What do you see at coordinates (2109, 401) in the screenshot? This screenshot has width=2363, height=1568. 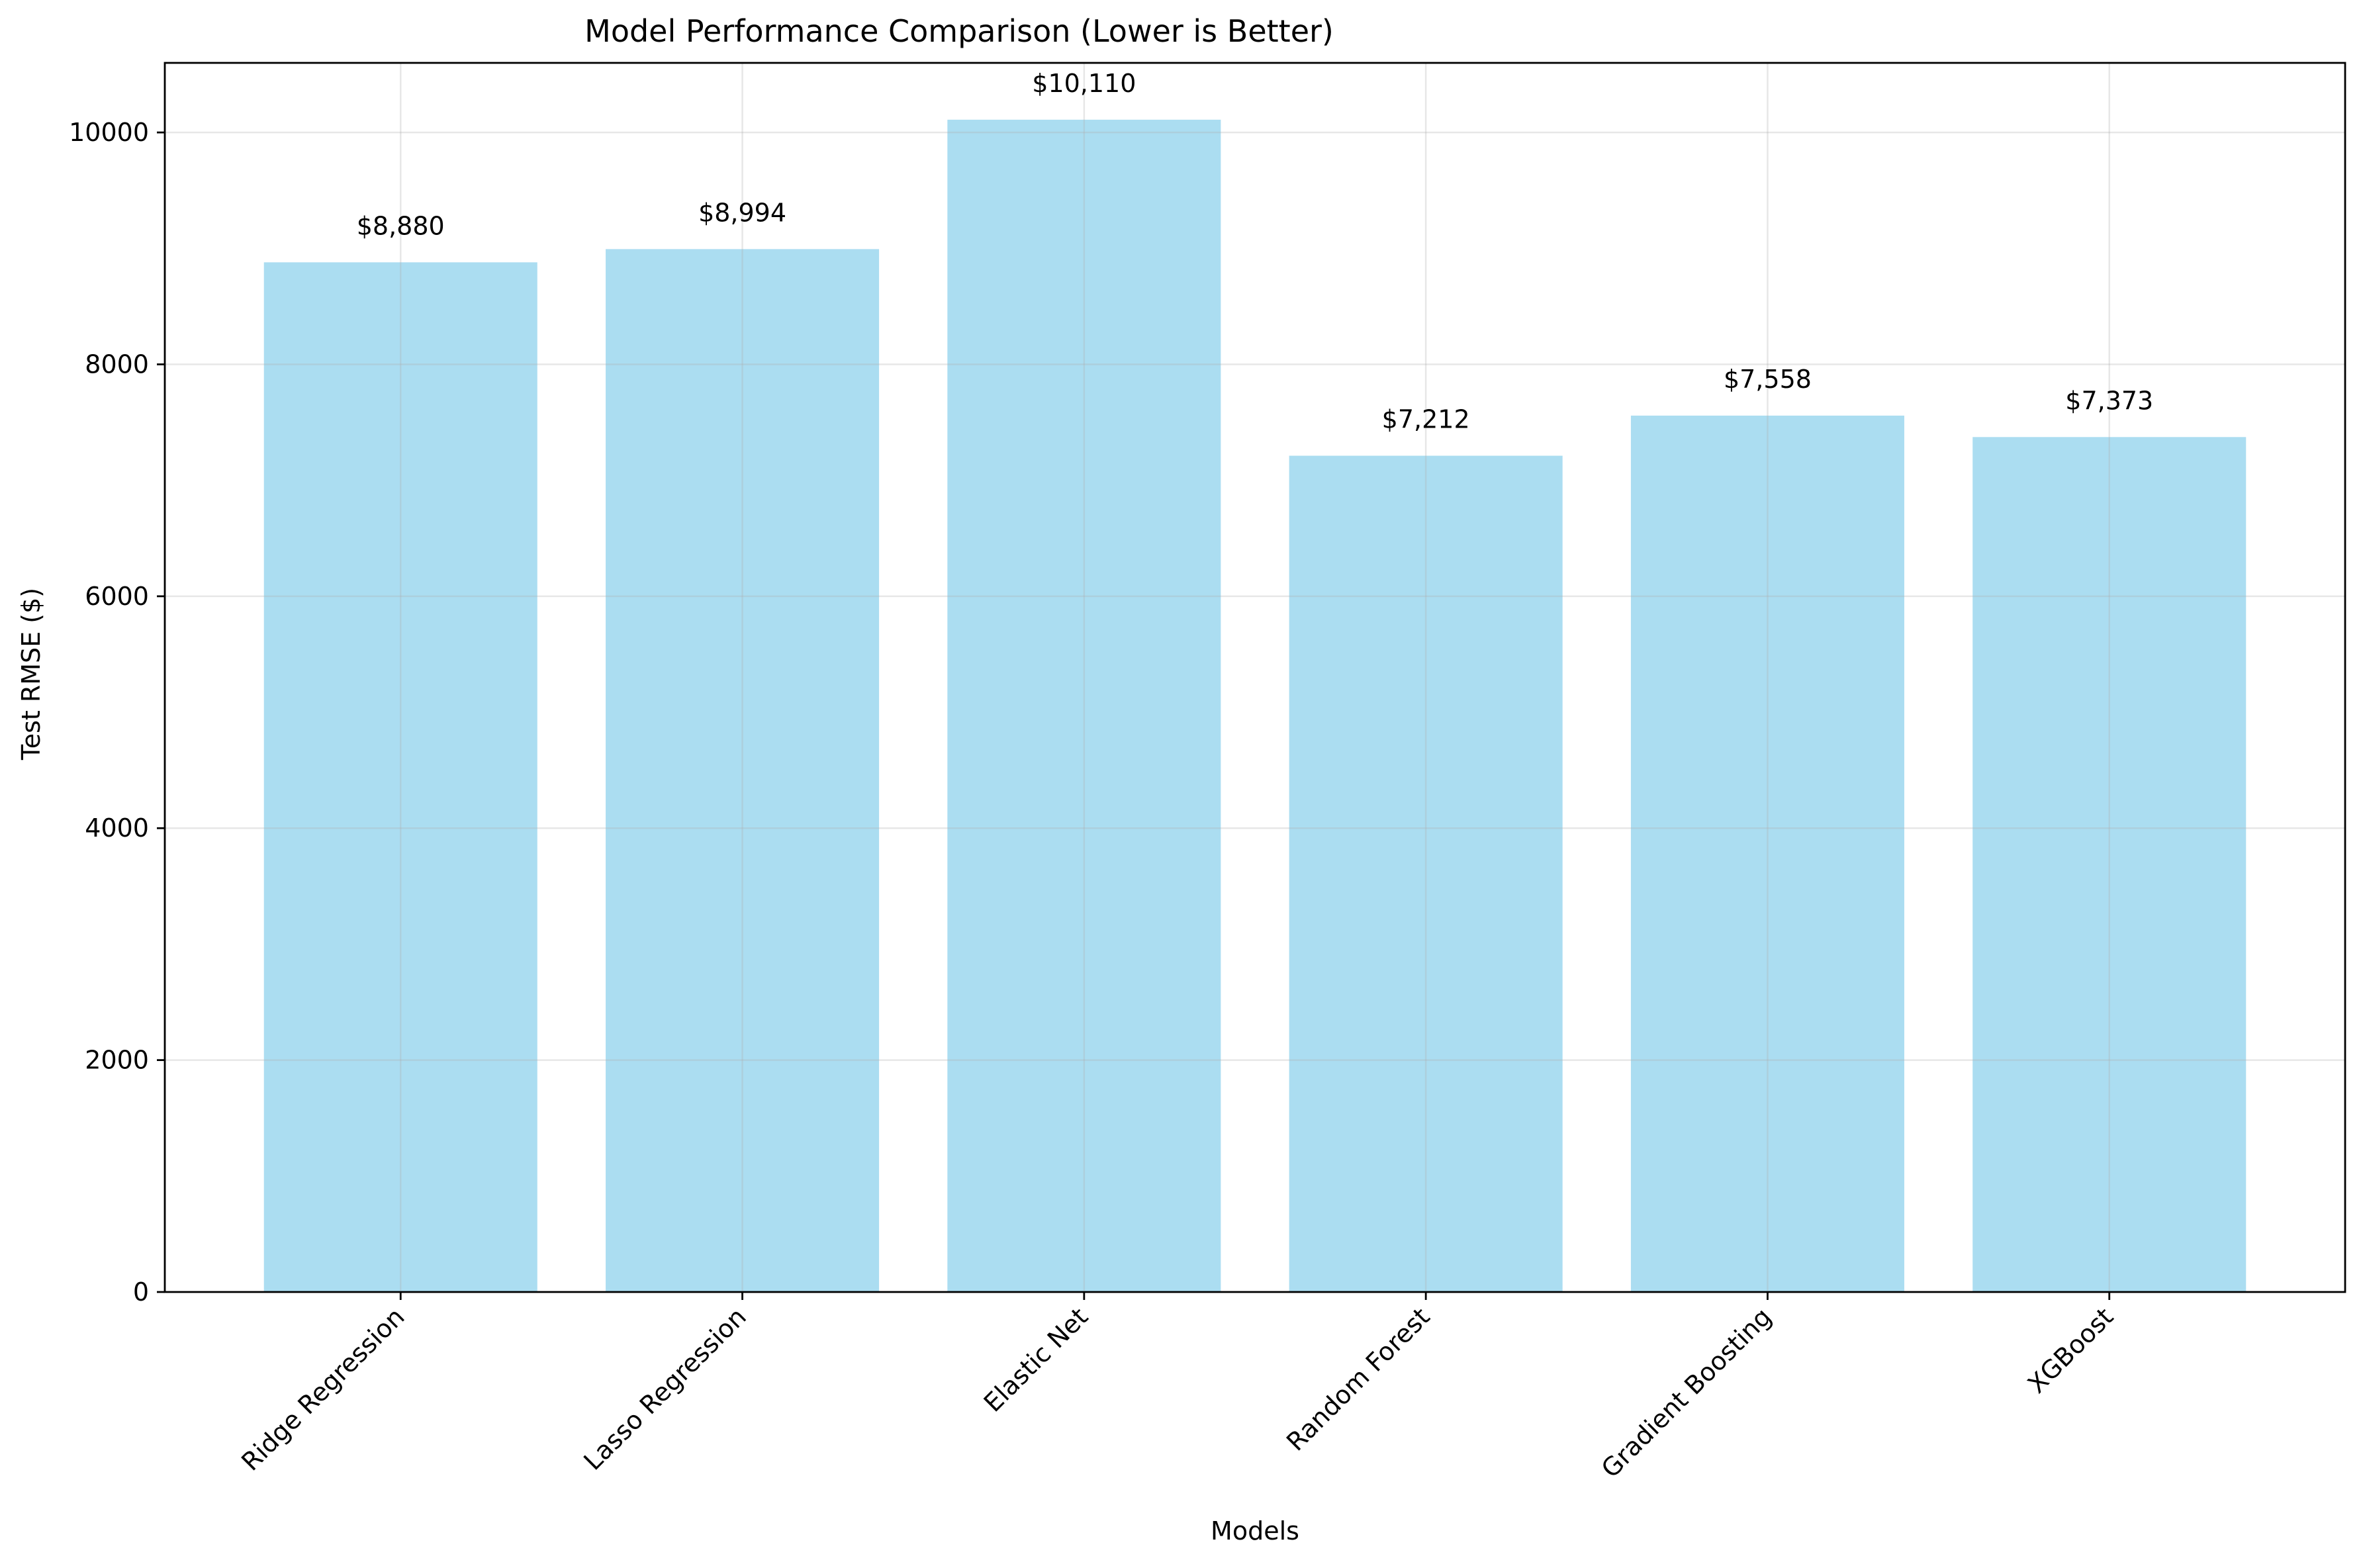 I see `bar-value-label: $7,373` at bounding box center [2109, 401].